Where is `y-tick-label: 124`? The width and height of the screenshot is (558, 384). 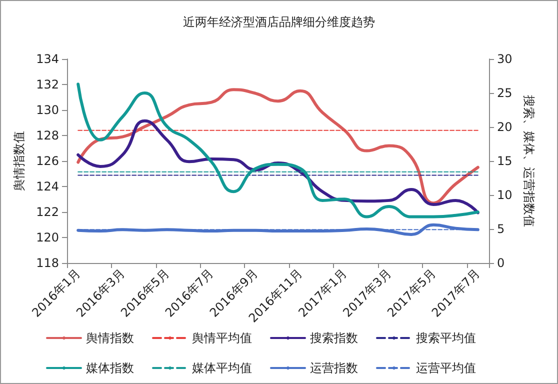 y-tick-label: 124 is located at coordinates (47, 187).